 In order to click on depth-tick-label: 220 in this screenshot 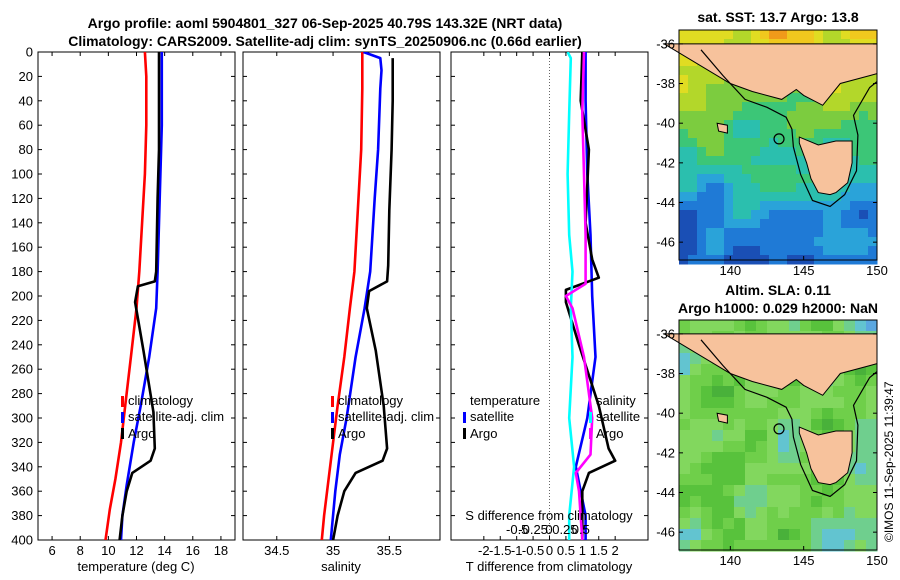, I will do `click(22, 320)`.